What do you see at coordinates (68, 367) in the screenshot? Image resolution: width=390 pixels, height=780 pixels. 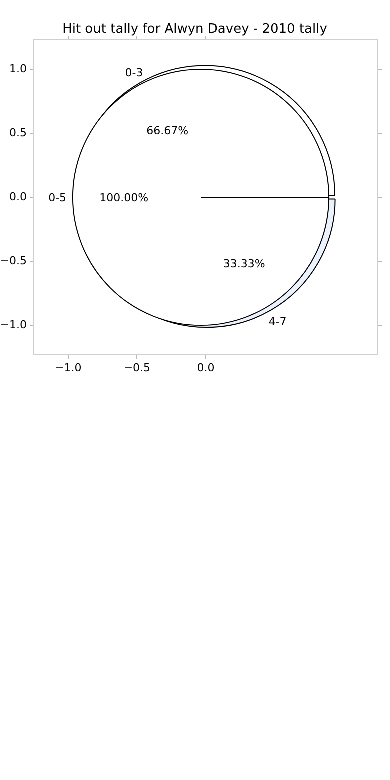 I see `x-tick-label: −1.0` at bounding box center [68, 367].